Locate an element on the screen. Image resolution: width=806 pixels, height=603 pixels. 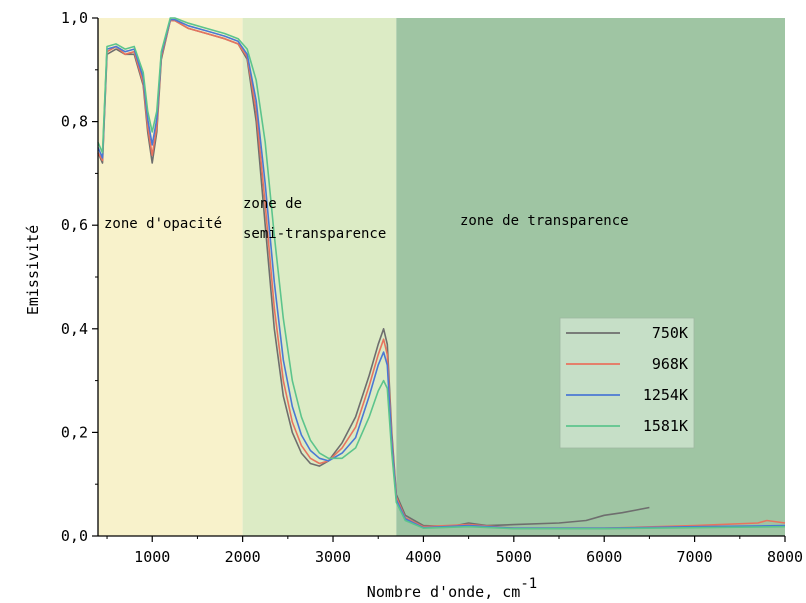
legend-label: 1254K is located at coordinates (665, 395).